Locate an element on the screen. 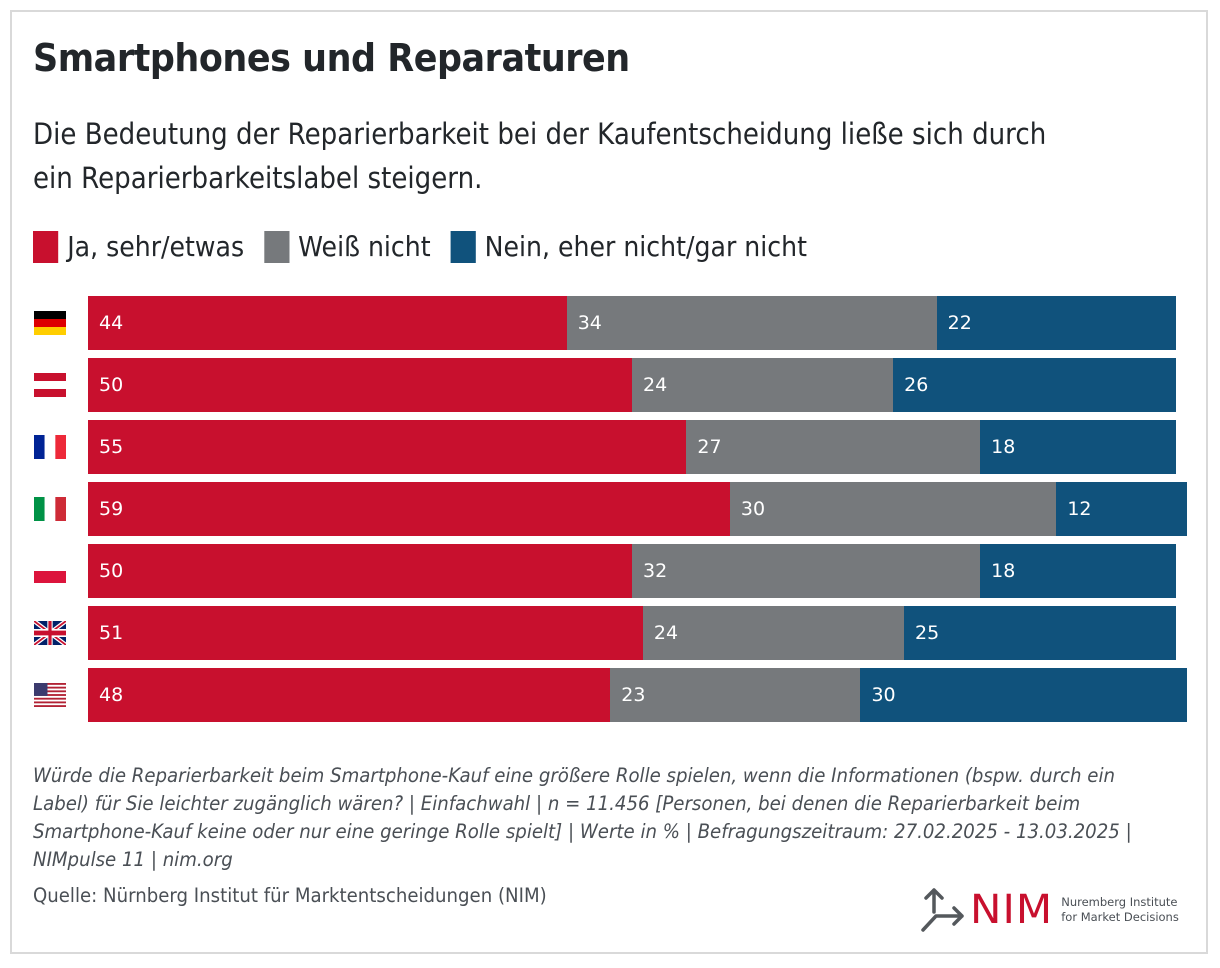 The width and height of the screenshot is (1220, 968). data-label: 32 is located at coordinates (655, 571).